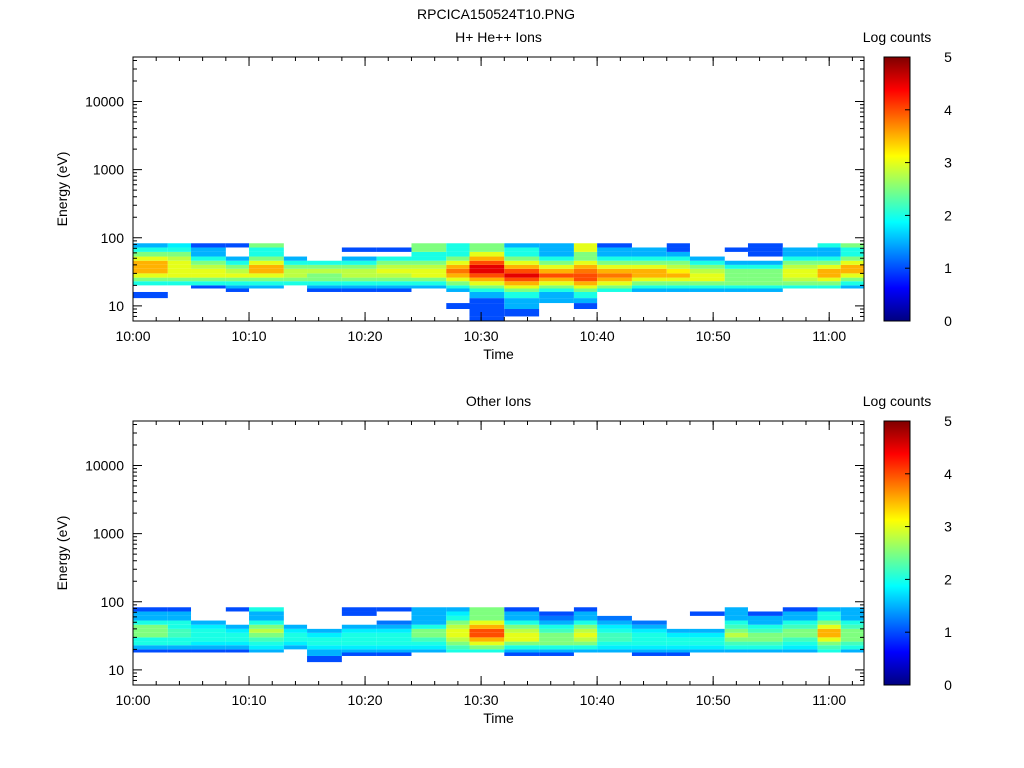  I want to click on colorbar-tick-label: 3, so click(948, 163).